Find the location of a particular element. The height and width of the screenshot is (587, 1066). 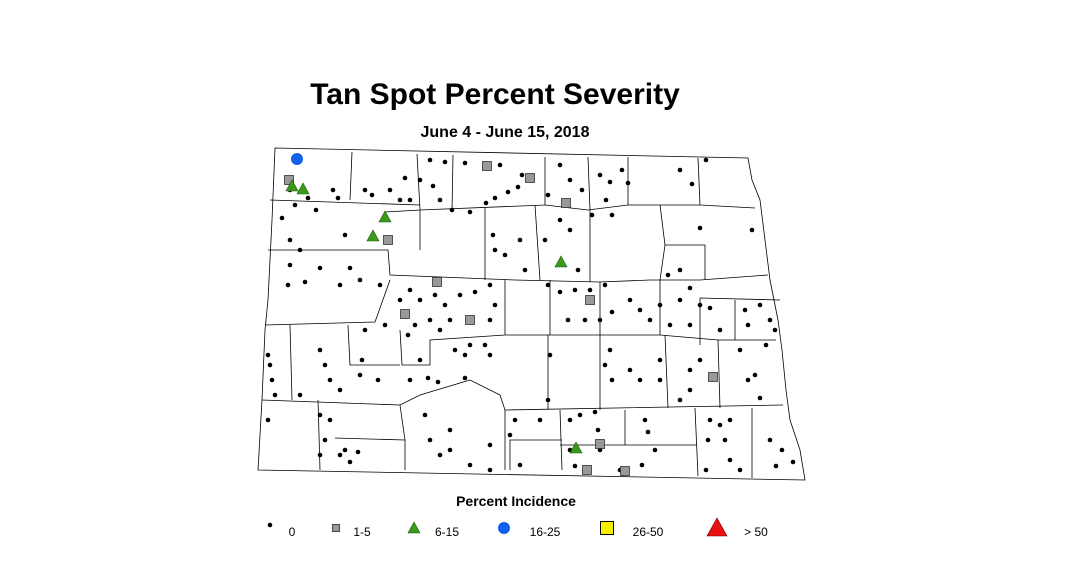

legend-label: 6-15 is located at coordinates (447, 532).